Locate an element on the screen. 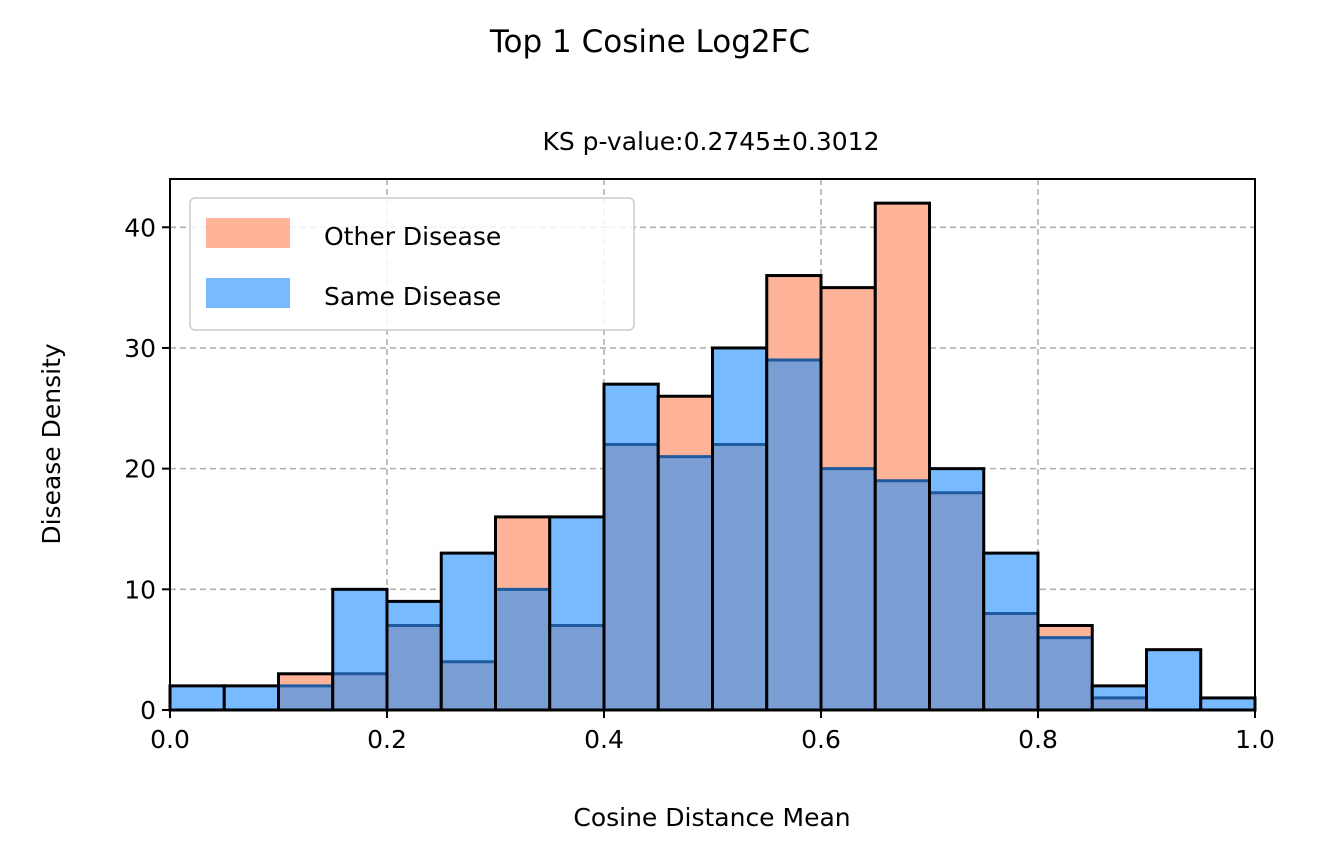 This screenshot has width=1317, height=866. y-tick-label: 0 is located at coordinates (148, 710).